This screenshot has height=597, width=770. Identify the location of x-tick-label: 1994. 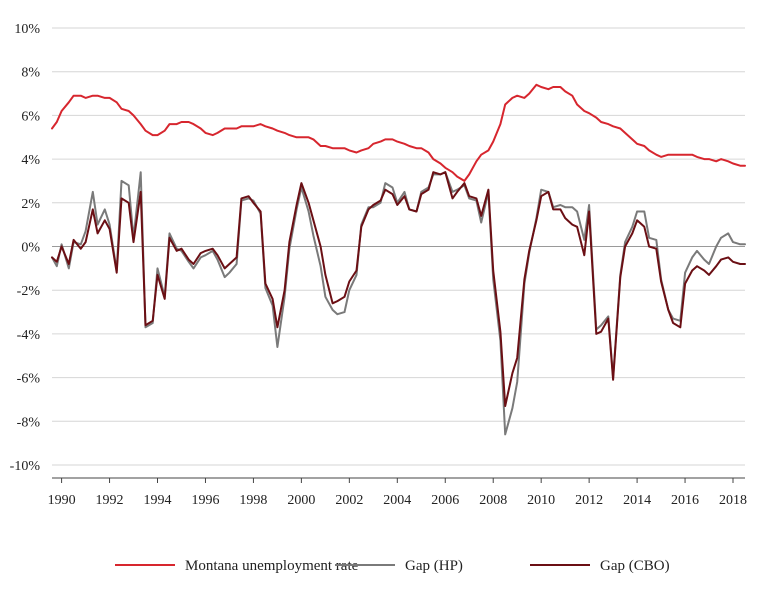
(158, 500).